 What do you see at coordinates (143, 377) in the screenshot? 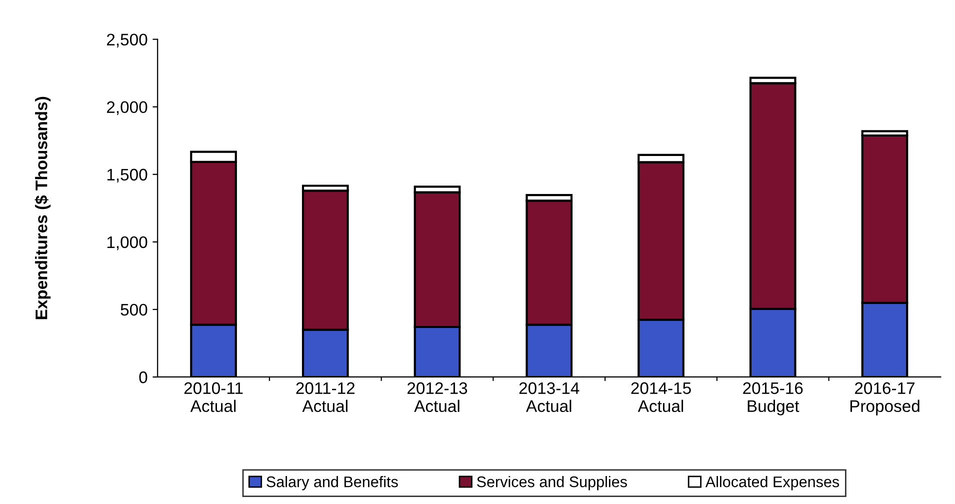
I see `y-tick-label: 0` at bounding box center [143, 377].